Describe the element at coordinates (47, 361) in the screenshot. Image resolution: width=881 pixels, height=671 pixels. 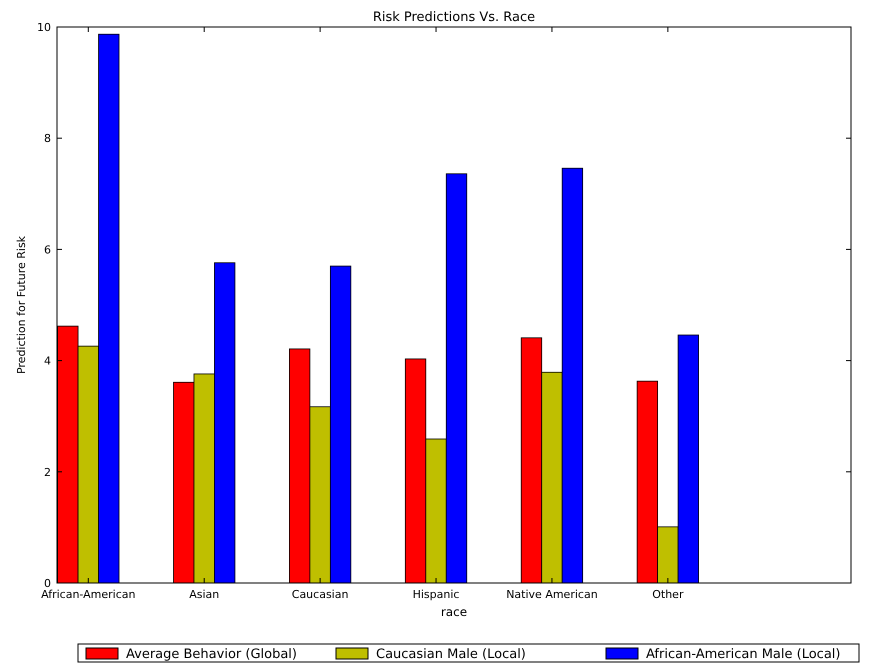
I see `y-tick-label: 4` at that location.